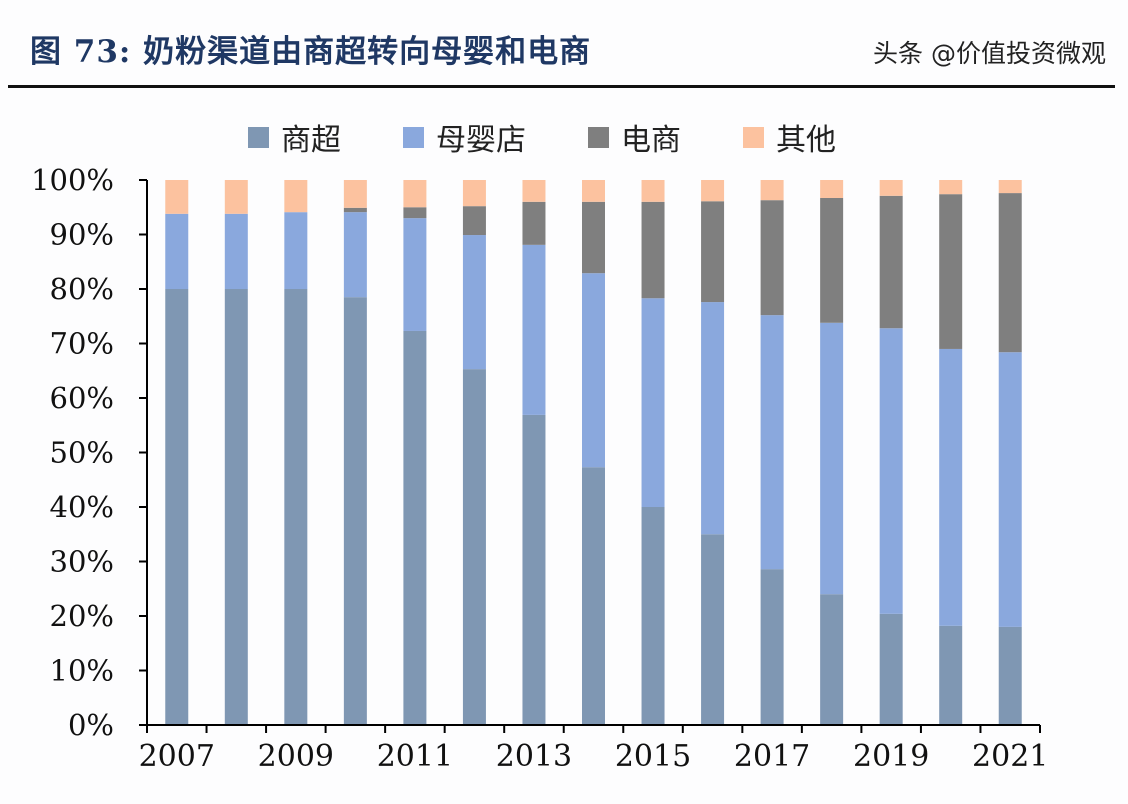 This screenshot has height=804, width=1128. What do you see at coordinates (82, 671) in the screenshot?
I see `y-tick-label: 10%` at bounding box center [82, 671].